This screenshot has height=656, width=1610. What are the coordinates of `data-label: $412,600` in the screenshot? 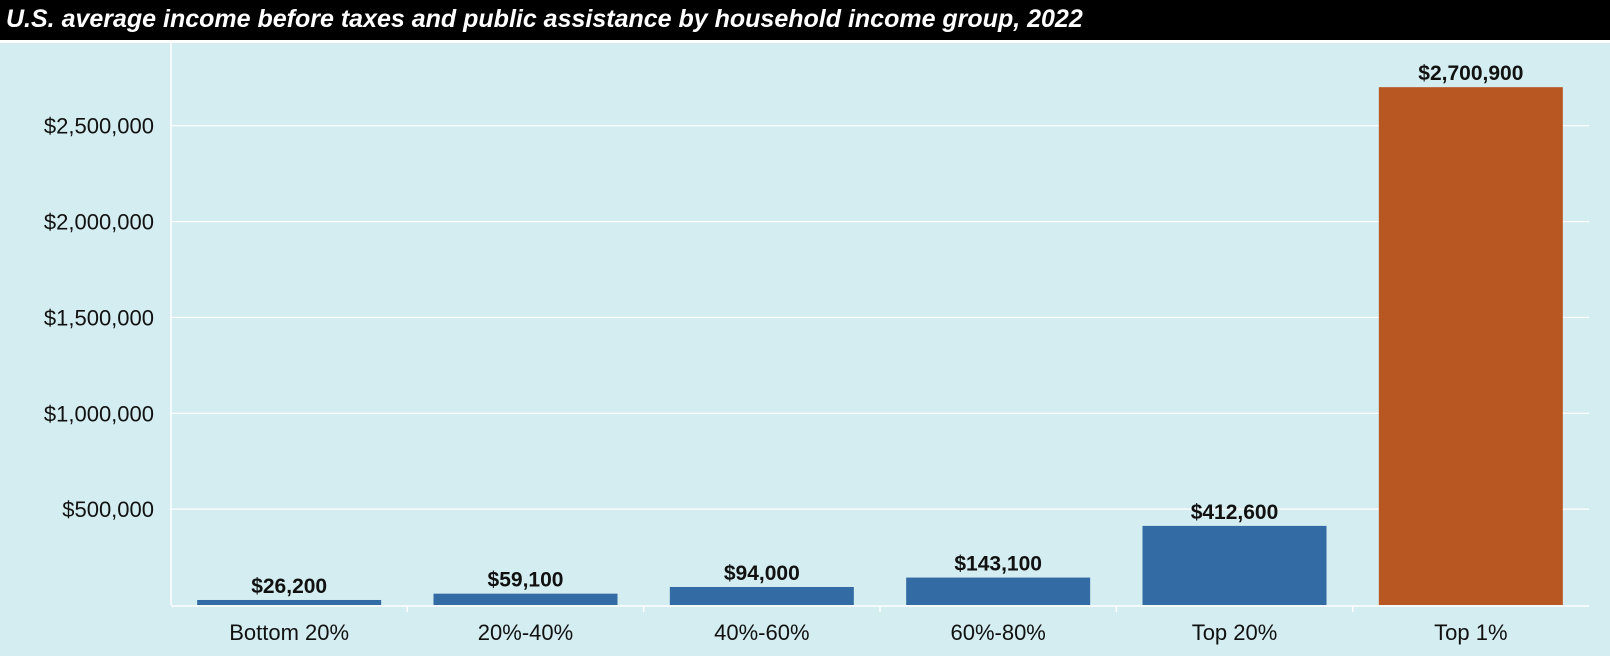 It's located at (1235, 512).